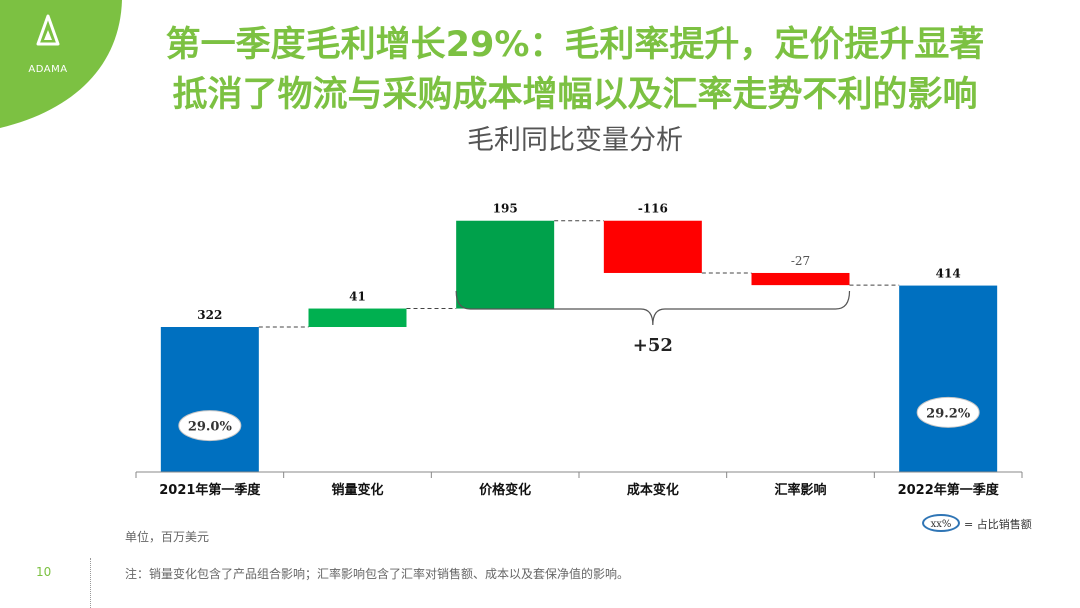 This screenshot has height=608, width=1080. I want to click on page-number: 10, so click(44, 572).